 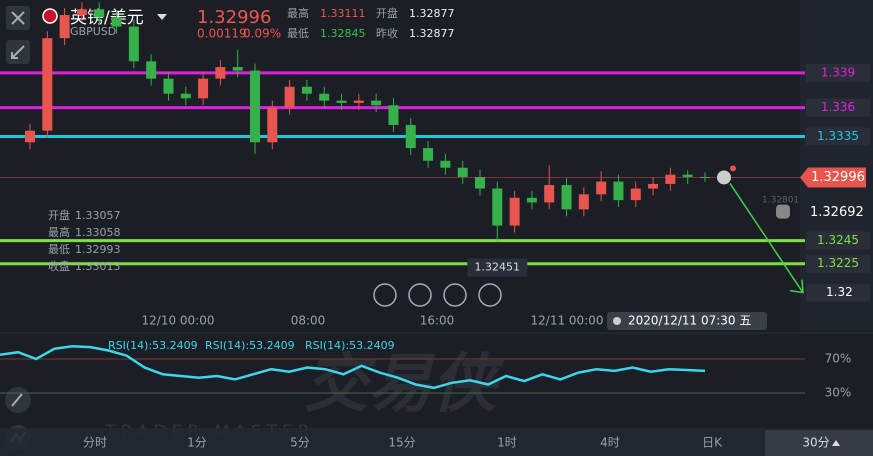 I want to click on symbol: GBPUSD, so click(x=93, y=31).